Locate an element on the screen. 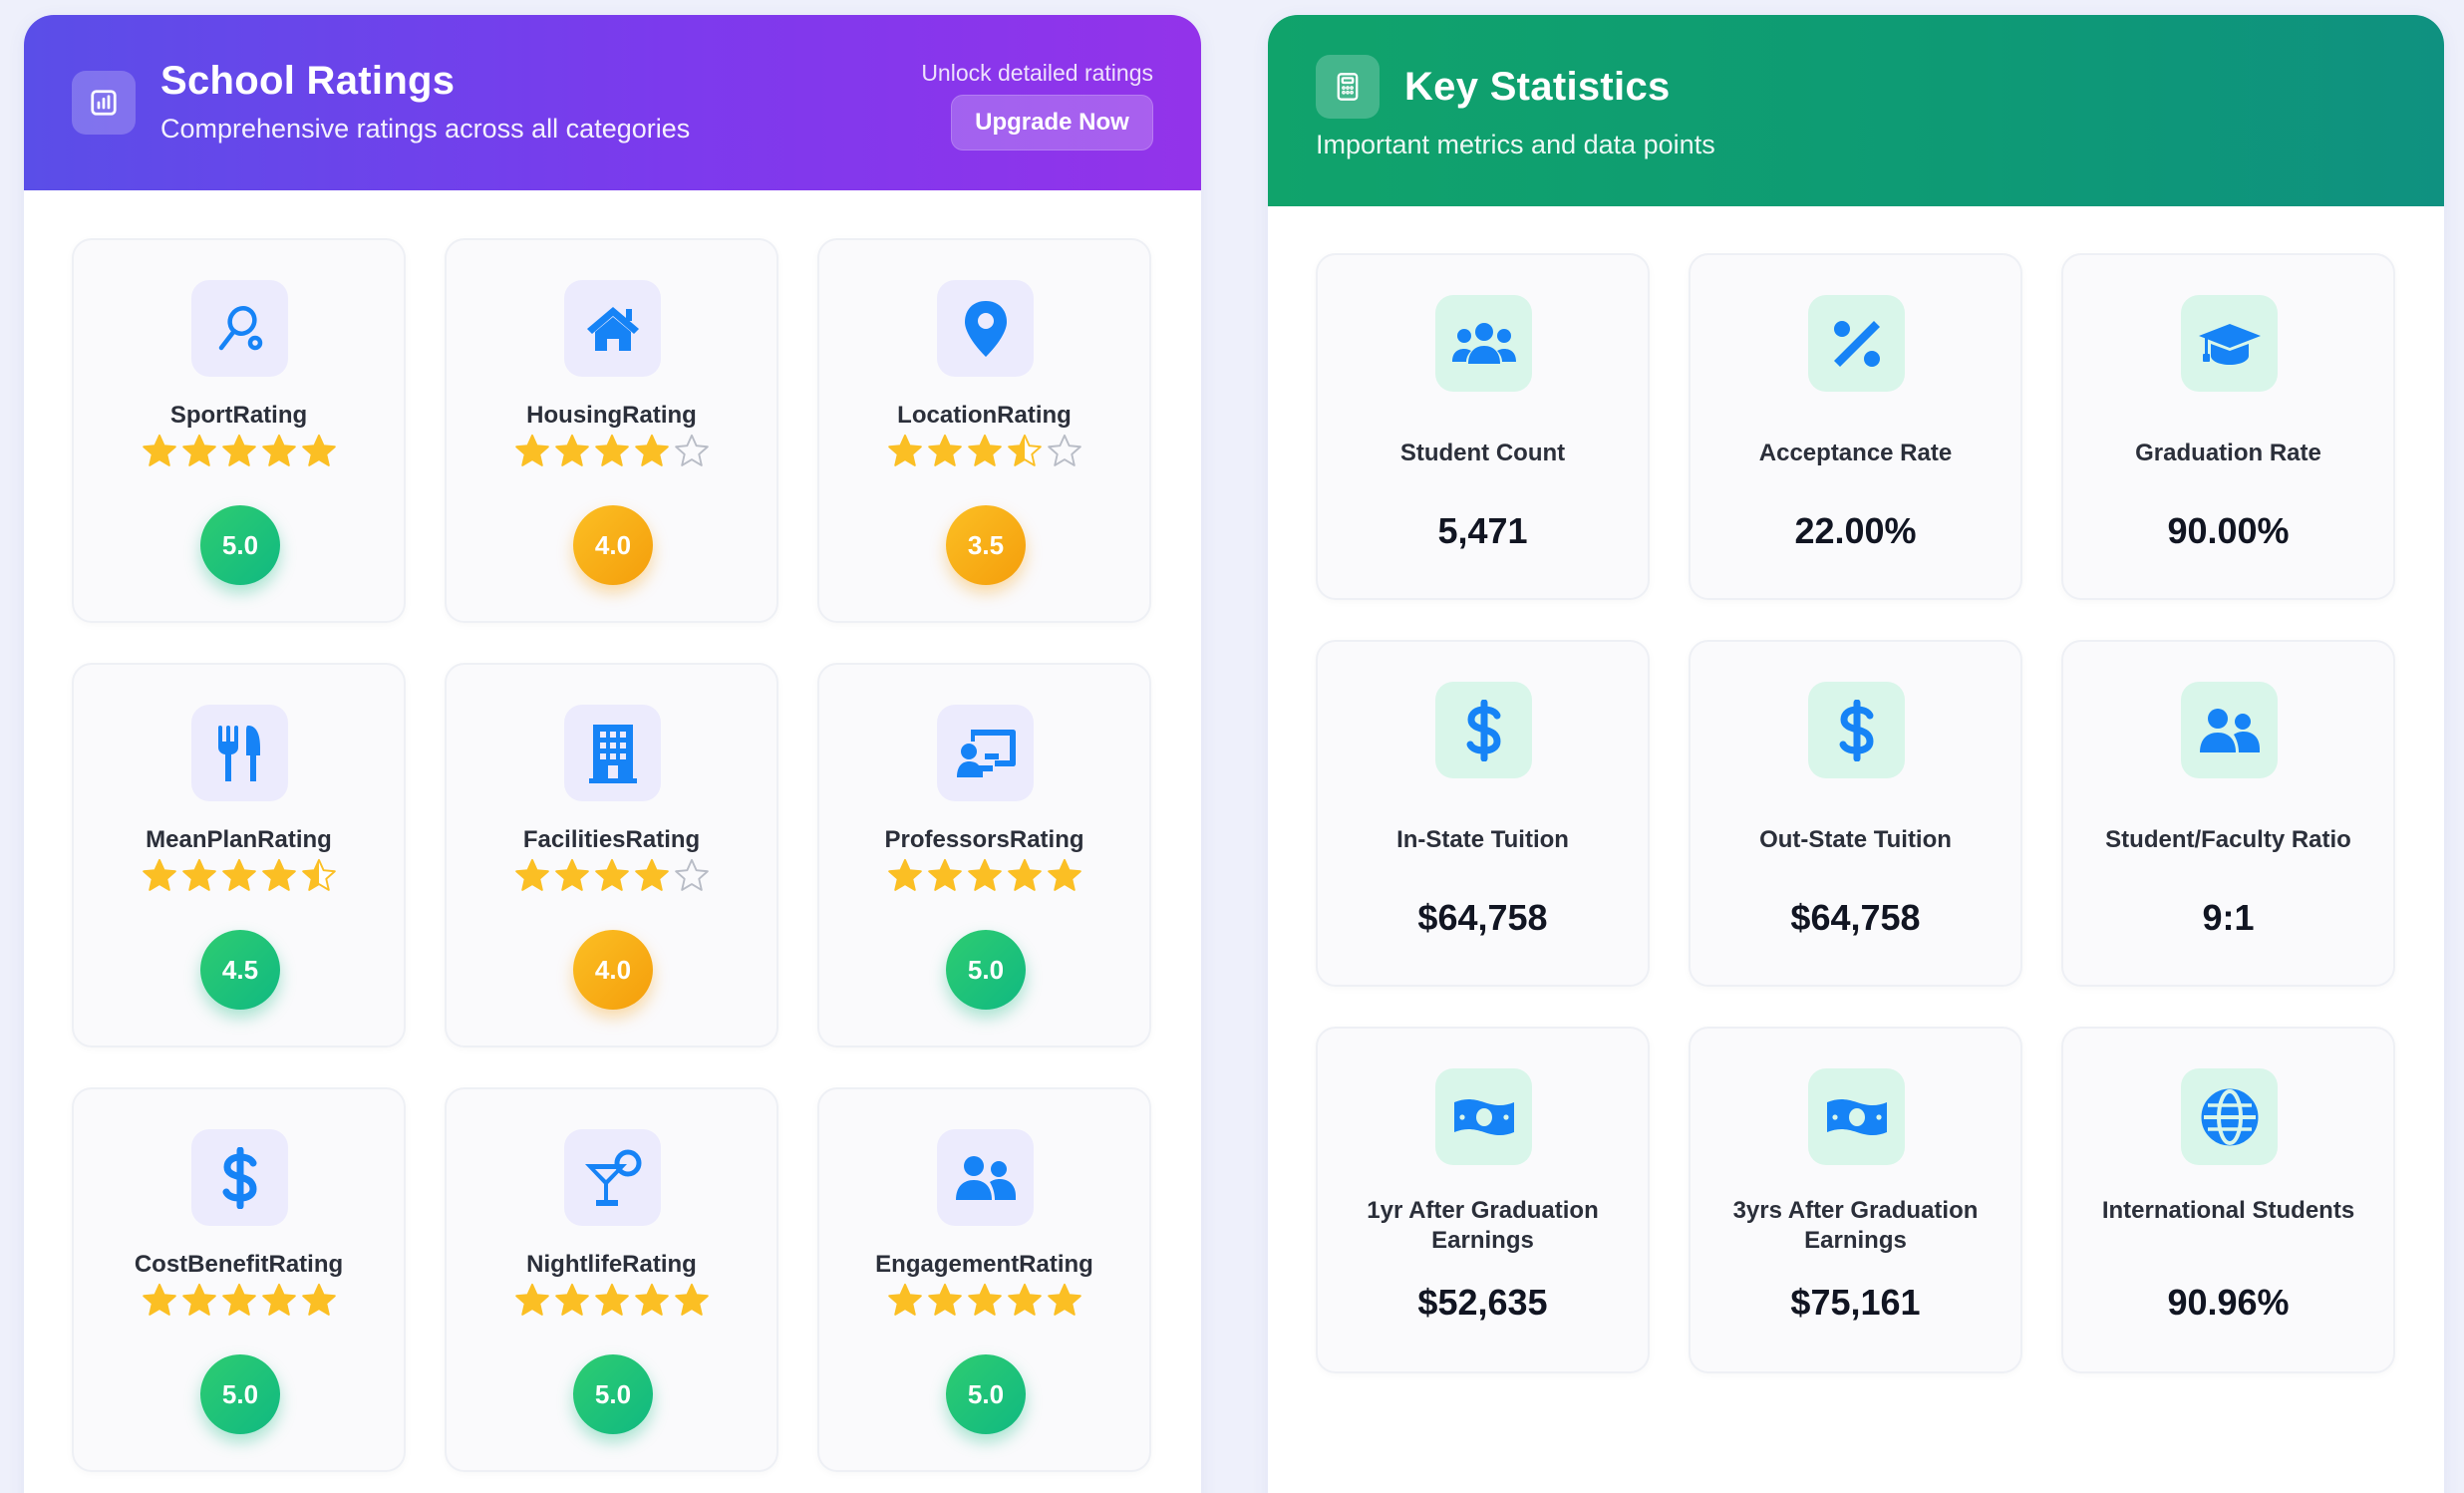  bar-chart-icon is located at coordinates (104, 103).